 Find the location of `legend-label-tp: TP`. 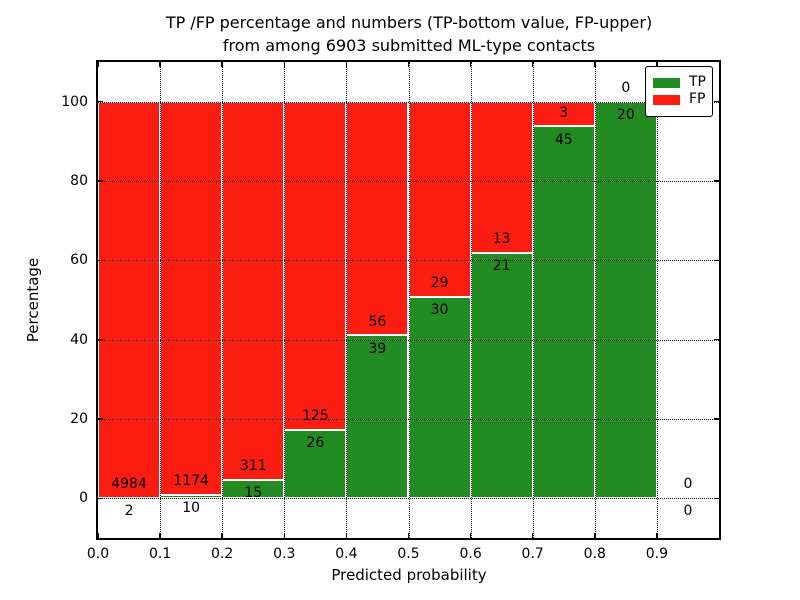

legend-label-tp: TP is located at coordinates (697, 82).